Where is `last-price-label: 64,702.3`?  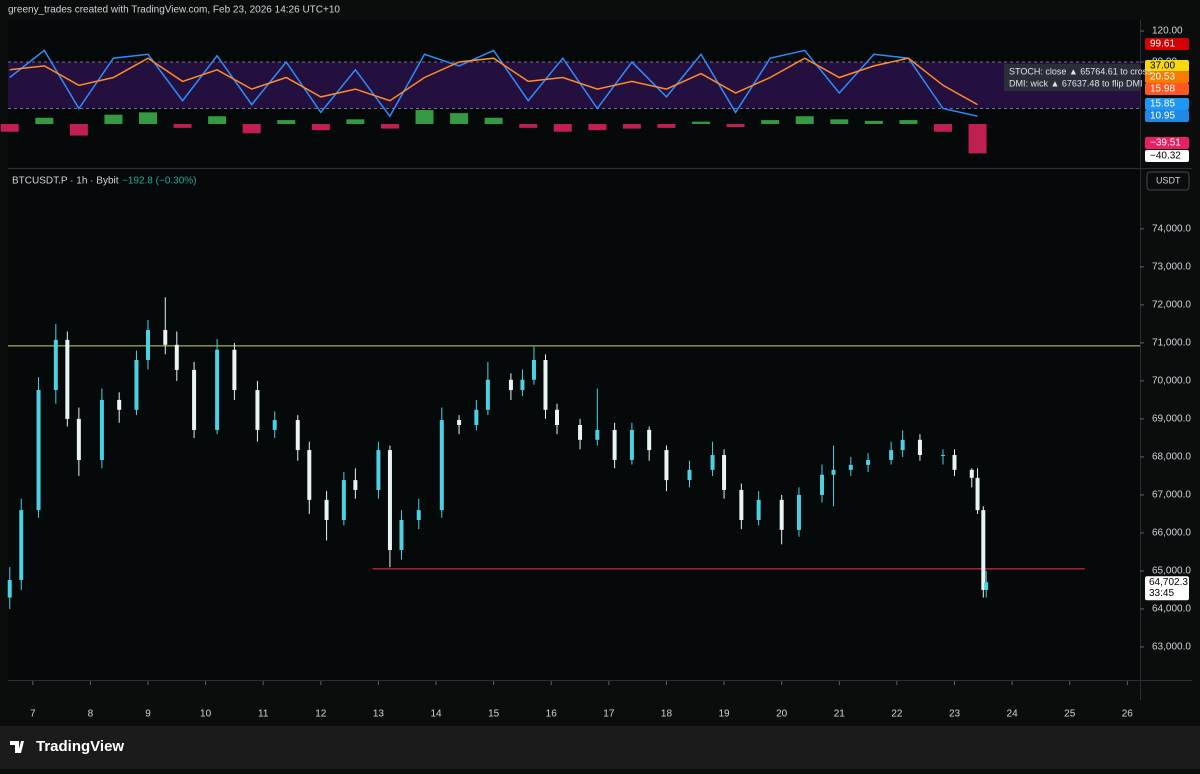
last-price-label: 64,702.3 is located at coordinates (1168, 582).